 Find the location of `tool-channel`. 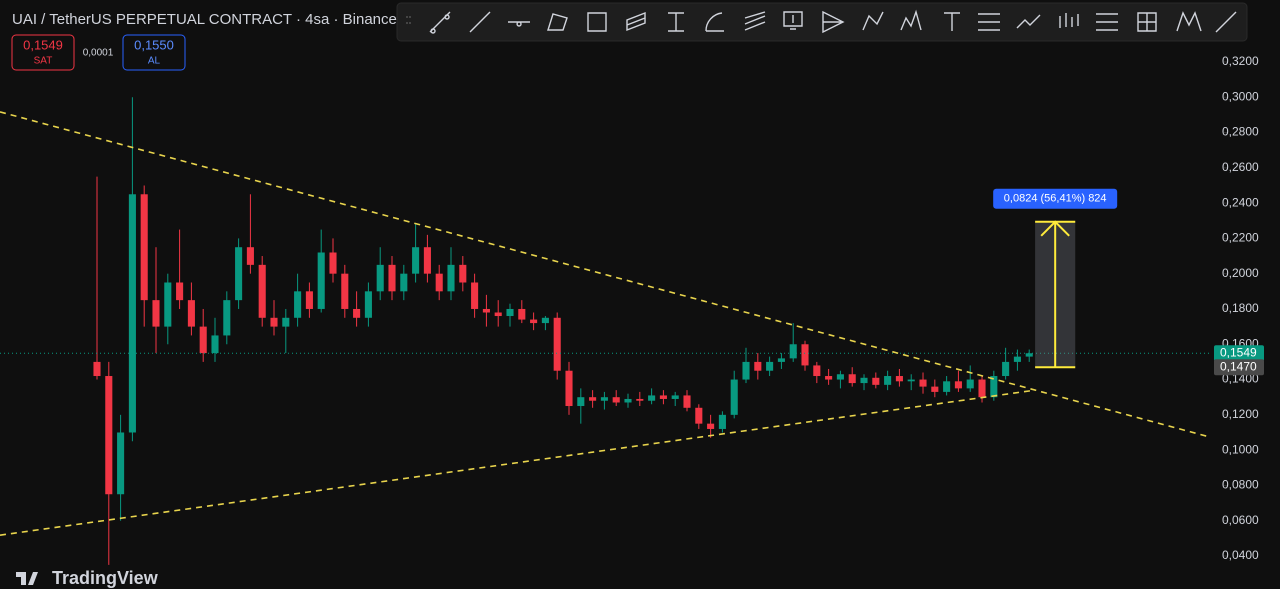

tool-channel is located at coordinates (636, 21).